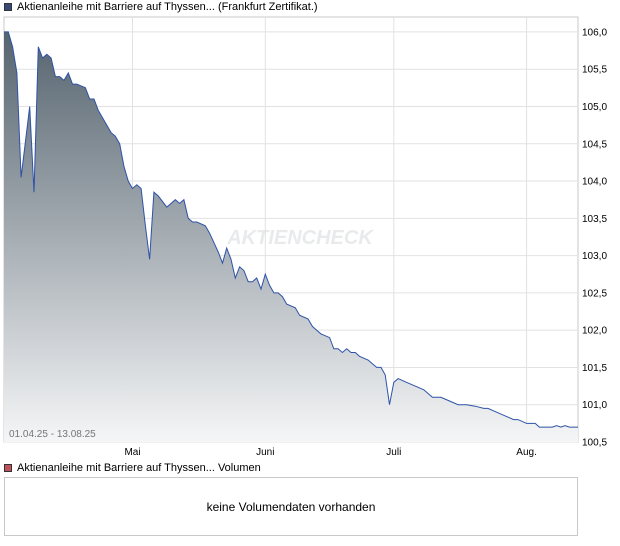  Describe the element at coordinates (594, 70) in the screenshot. I see `y-tick-label: 105,5` at that location.